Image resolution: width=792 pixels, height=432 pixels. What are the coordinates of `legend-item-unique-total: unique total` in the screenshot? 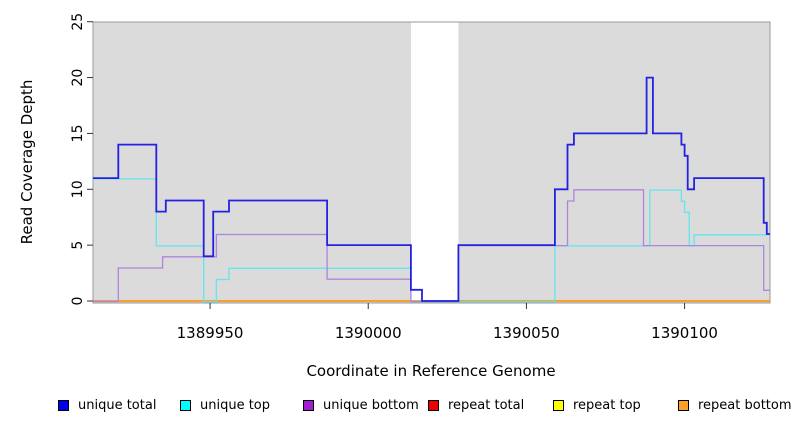 It's located at (107, 405).